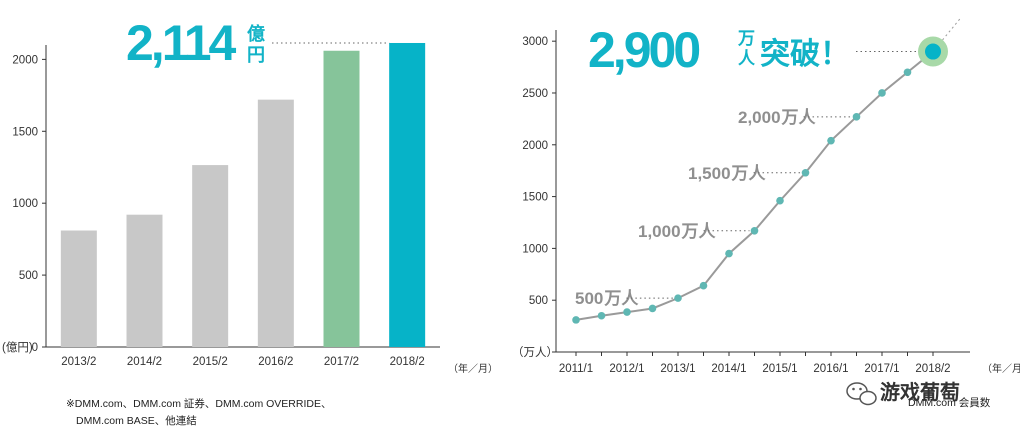 Image resolution: width=1020 pixels, height=440 pixels. What do you see at coordinates (881, 369) in the screenshot?
I see `line-x-tick-label: 2017/1` at bounding box center [881, 369].